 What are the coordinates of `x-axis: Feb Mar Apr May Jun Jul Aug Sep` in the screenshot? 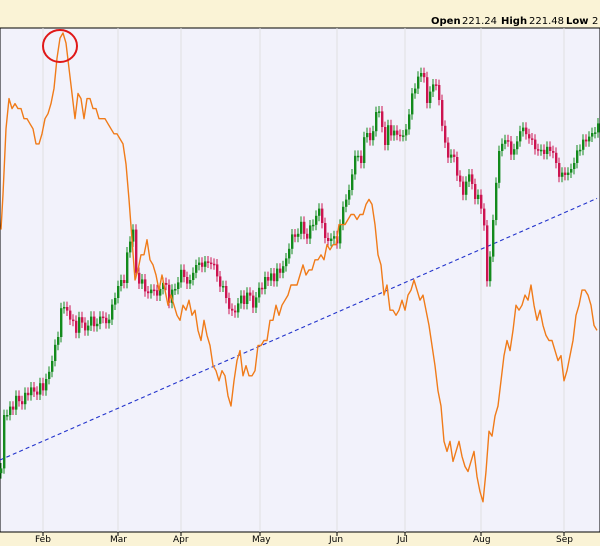 It's located at (304, 538).